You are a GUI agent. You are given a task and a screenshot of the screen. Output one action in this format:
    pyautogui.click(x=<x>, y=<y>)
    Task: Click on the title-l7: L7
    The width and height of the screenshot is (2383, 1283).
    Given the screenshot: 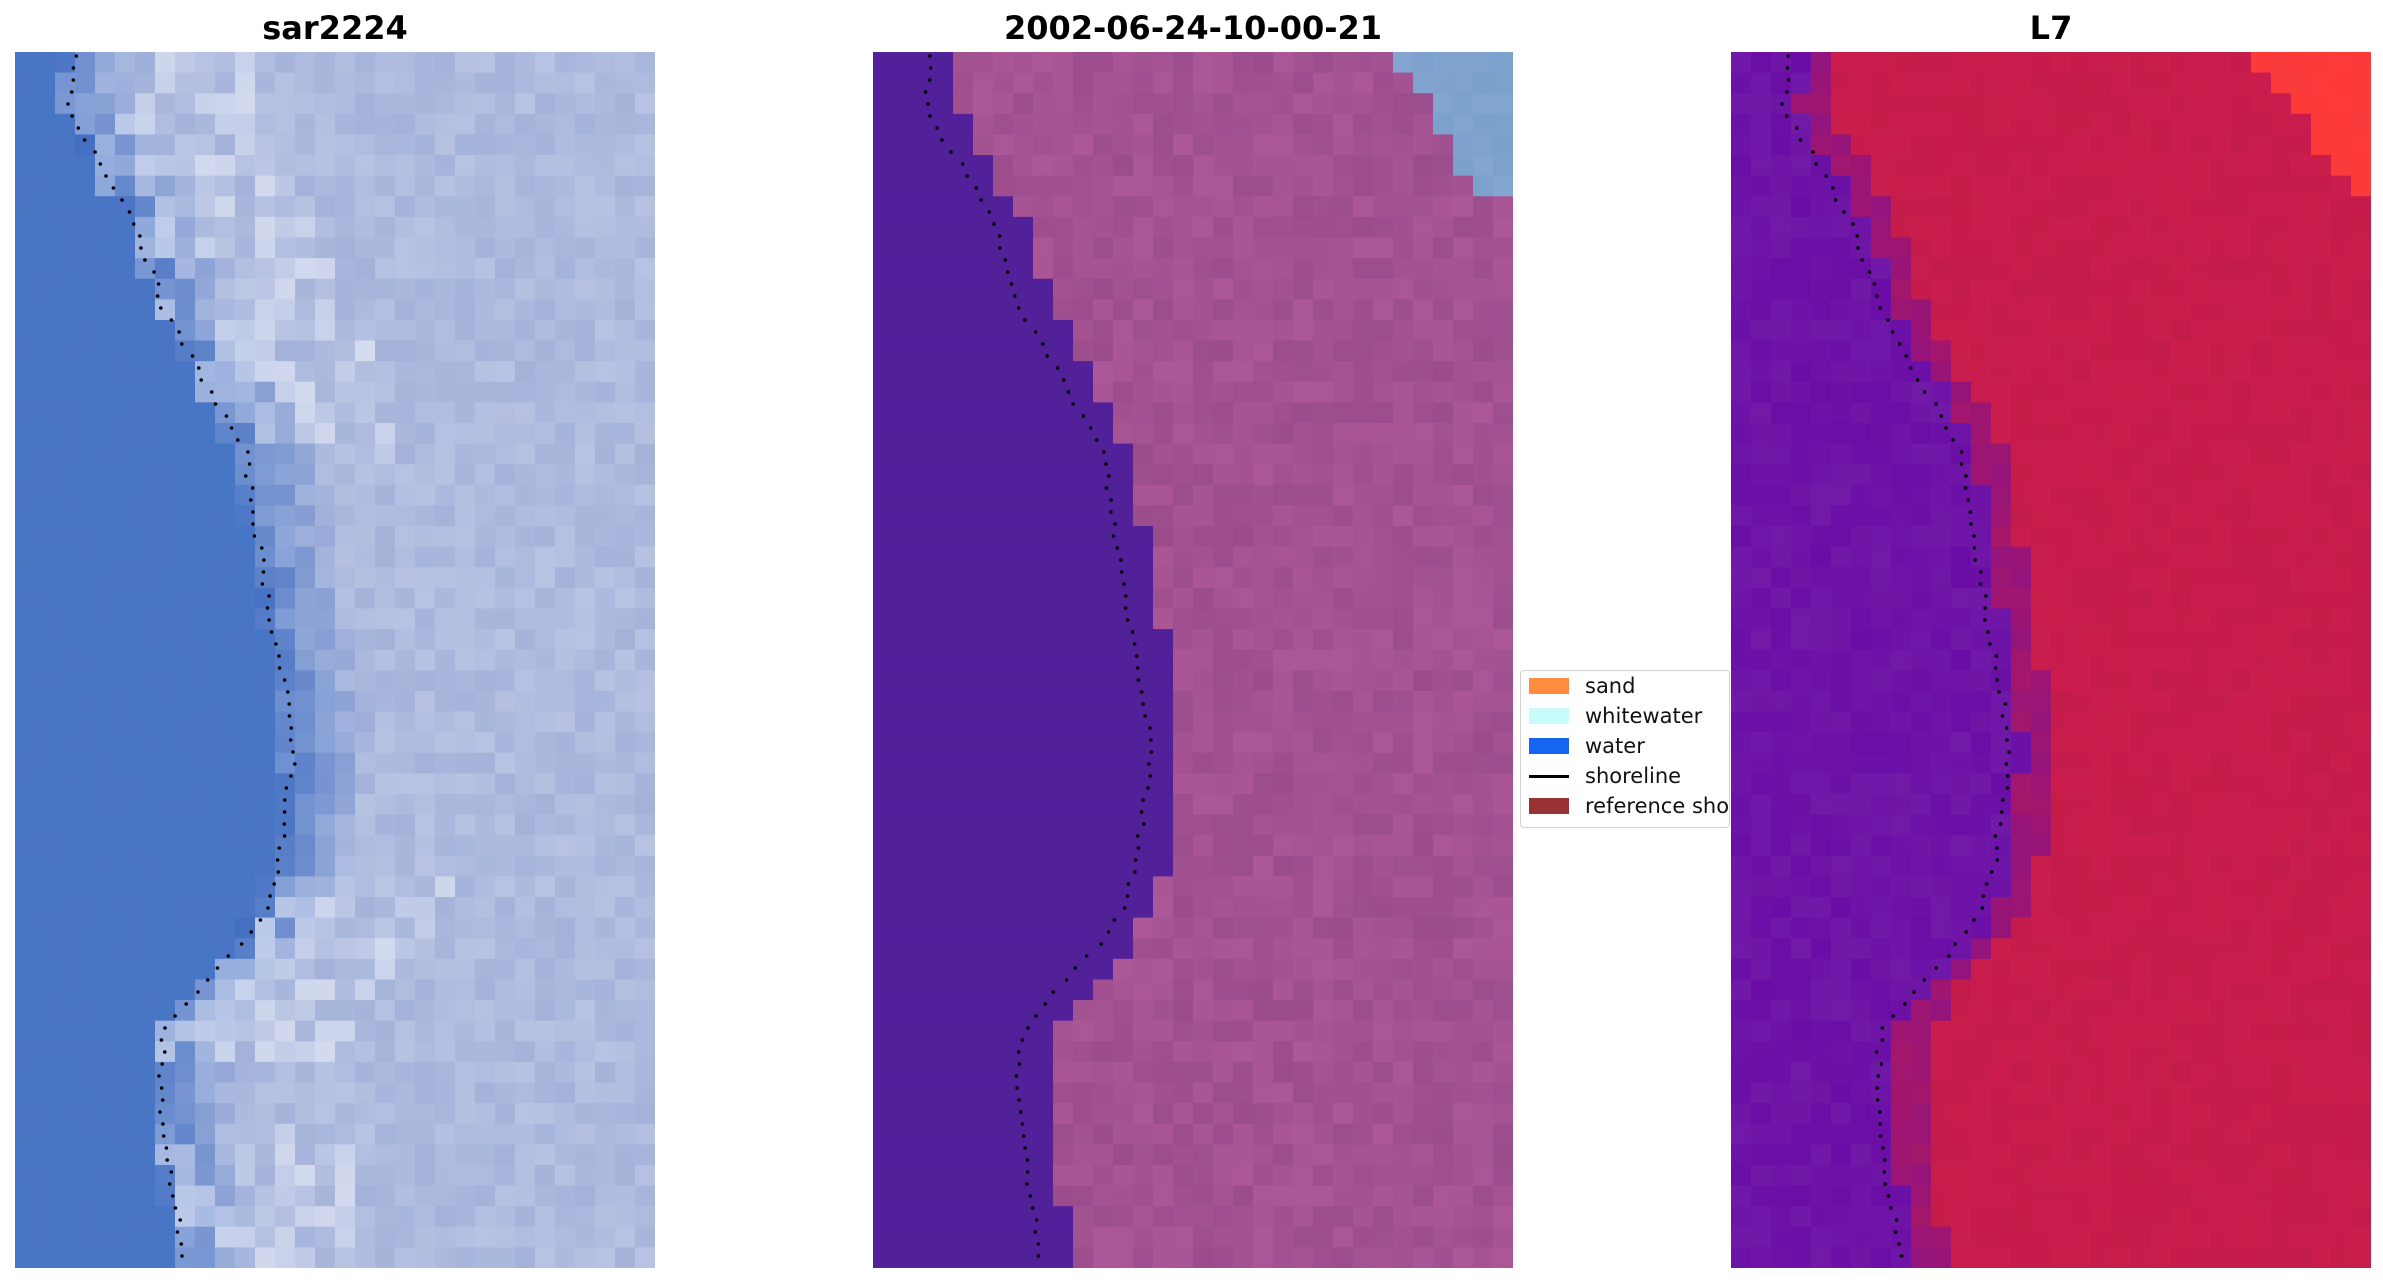 What is the action you would take?
    pyautogui.click(x=2051, y=28)
    